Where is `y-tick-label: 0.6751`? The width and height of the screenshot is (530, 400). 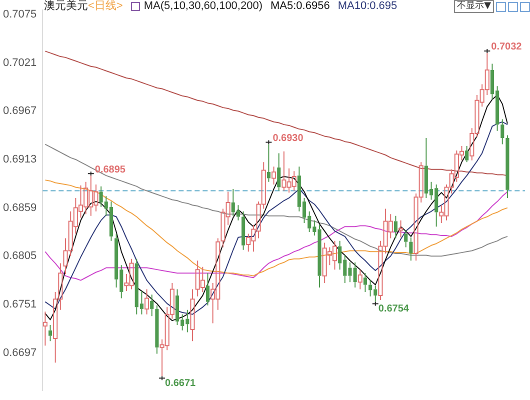 y-tick-label: 0.6751 is located at coordinates (19, 304).